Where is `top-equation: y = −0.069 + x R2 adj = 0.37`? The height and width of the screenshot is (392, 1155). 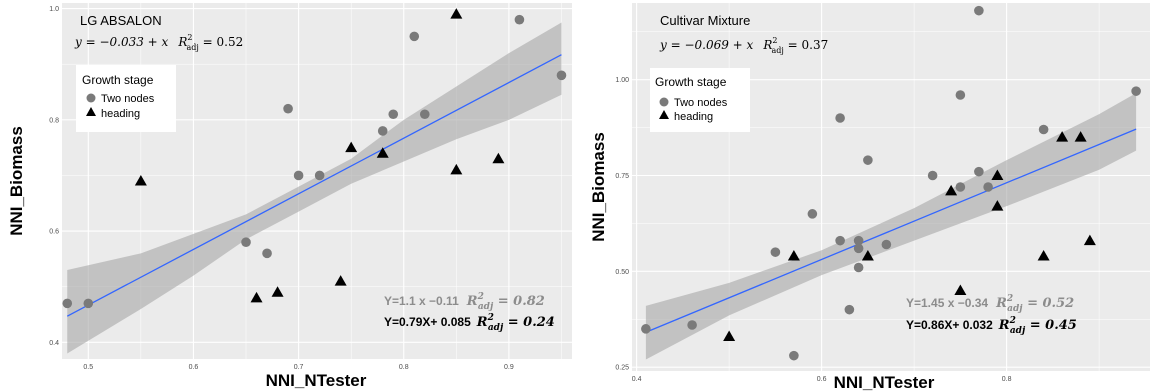
top-equation: y = −0.069 + x R2 adj = 0.37 is located at coordinates (743, 45).